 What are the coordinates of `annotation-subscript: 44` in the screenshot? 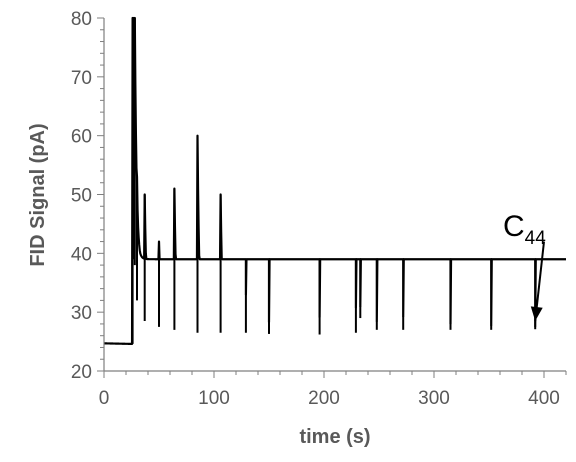 It's located at (536, 238).